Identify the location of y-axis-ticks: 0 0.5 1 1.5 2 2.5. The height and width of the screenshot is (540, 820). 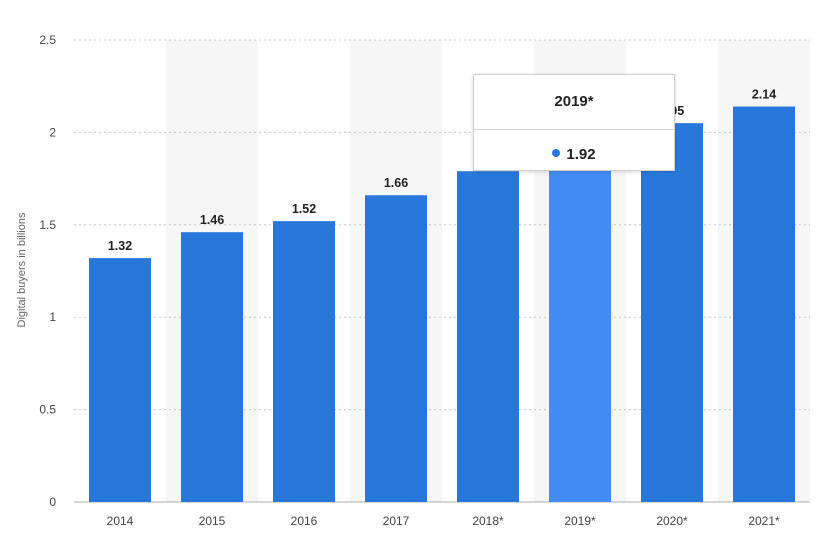
(47, 271).